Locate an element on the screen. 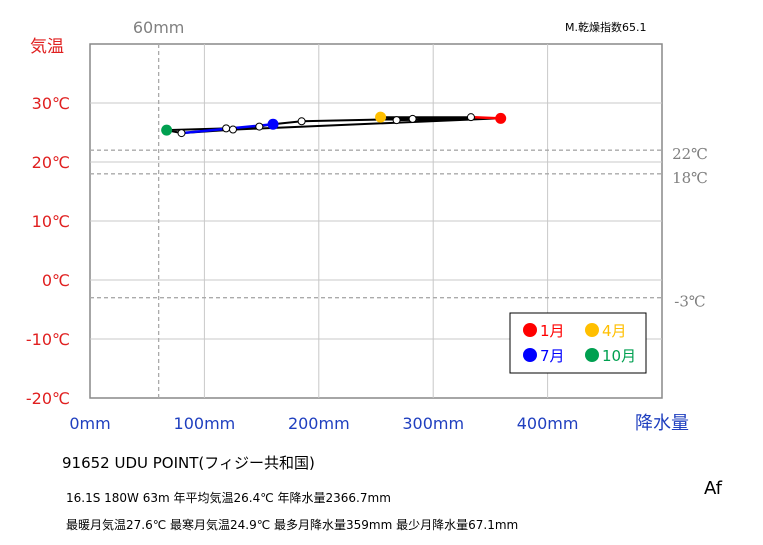 This screenshot has height=545, width=763. legend-label: 1月 is located at coordinates (552, 331).